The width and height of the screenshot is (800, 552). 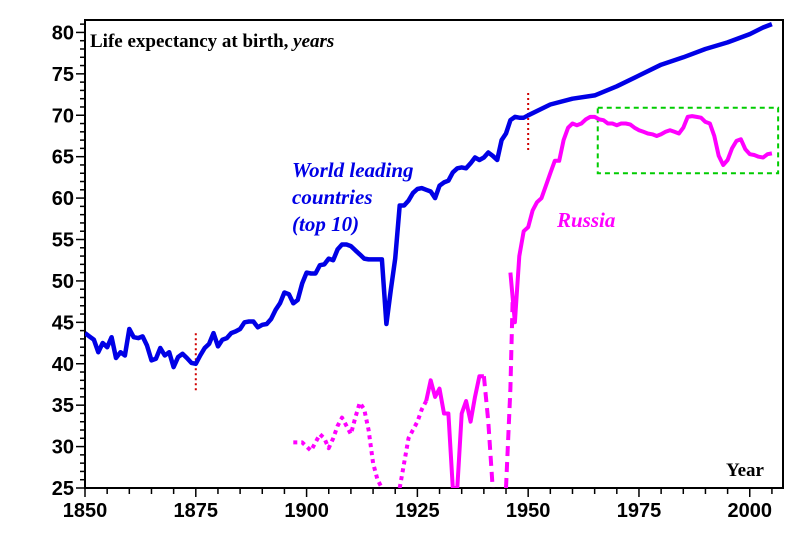 What do you see at coordinates (750, 511) in the screenshot?
I see `x-tick-label: 2000` at bounding box center [750, 511].